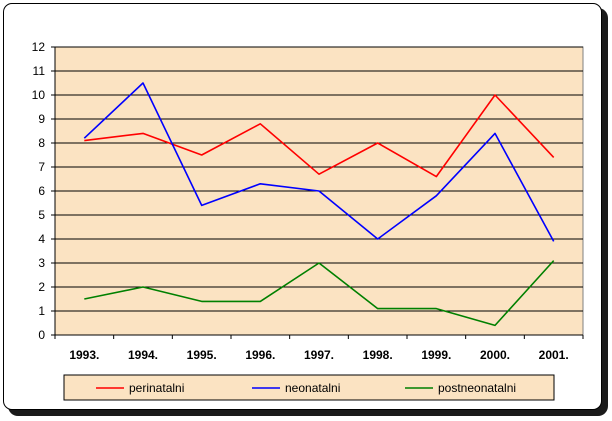 The width and height of the screenshot is (612, 421). I want to click on y-tick-label: 11, so click(39, 71).